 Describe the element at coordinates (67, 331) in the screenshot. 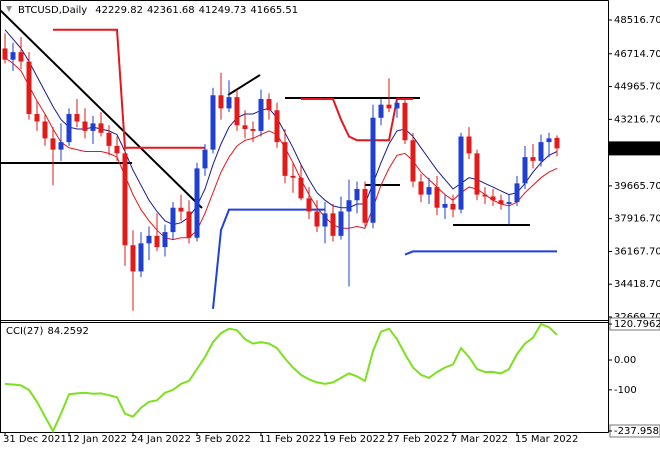

I see `indicator-last-value: 84.2592` at that location.